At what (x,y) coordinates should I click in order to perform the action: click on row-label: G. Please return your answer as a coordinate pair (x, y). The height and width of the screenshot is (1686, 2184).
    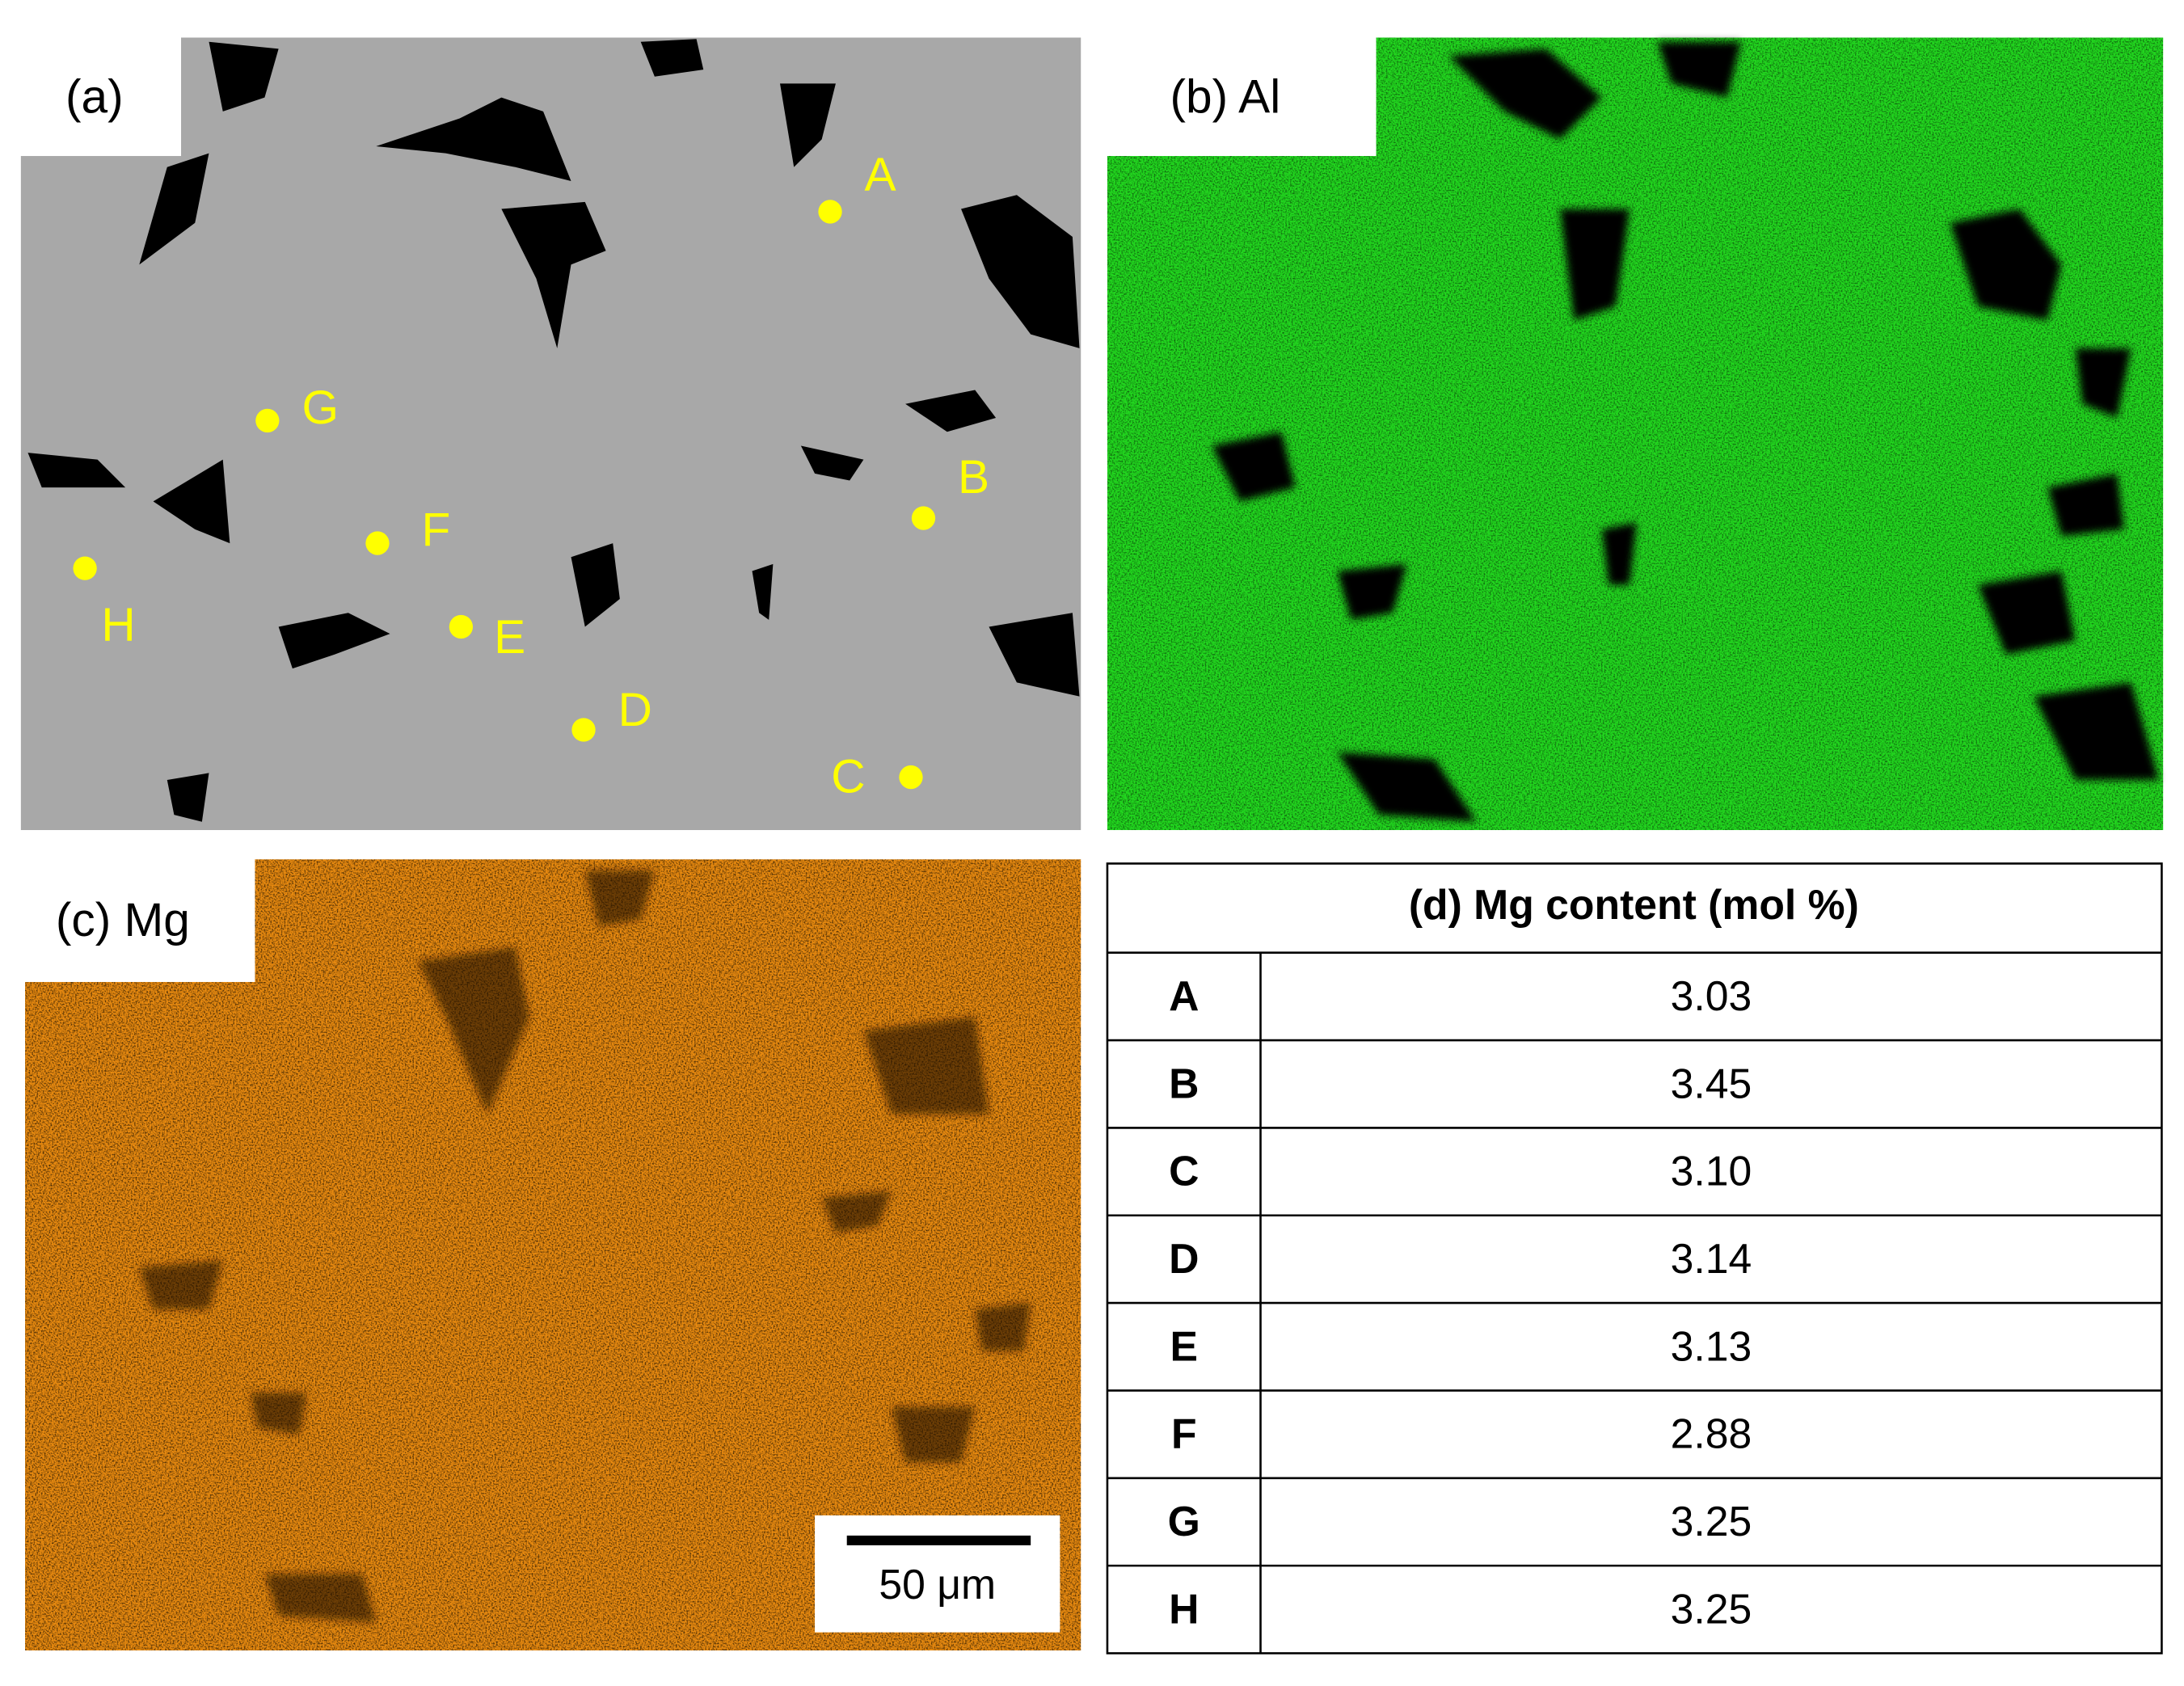
    Looking at the image, I should click on (1184, 1521).